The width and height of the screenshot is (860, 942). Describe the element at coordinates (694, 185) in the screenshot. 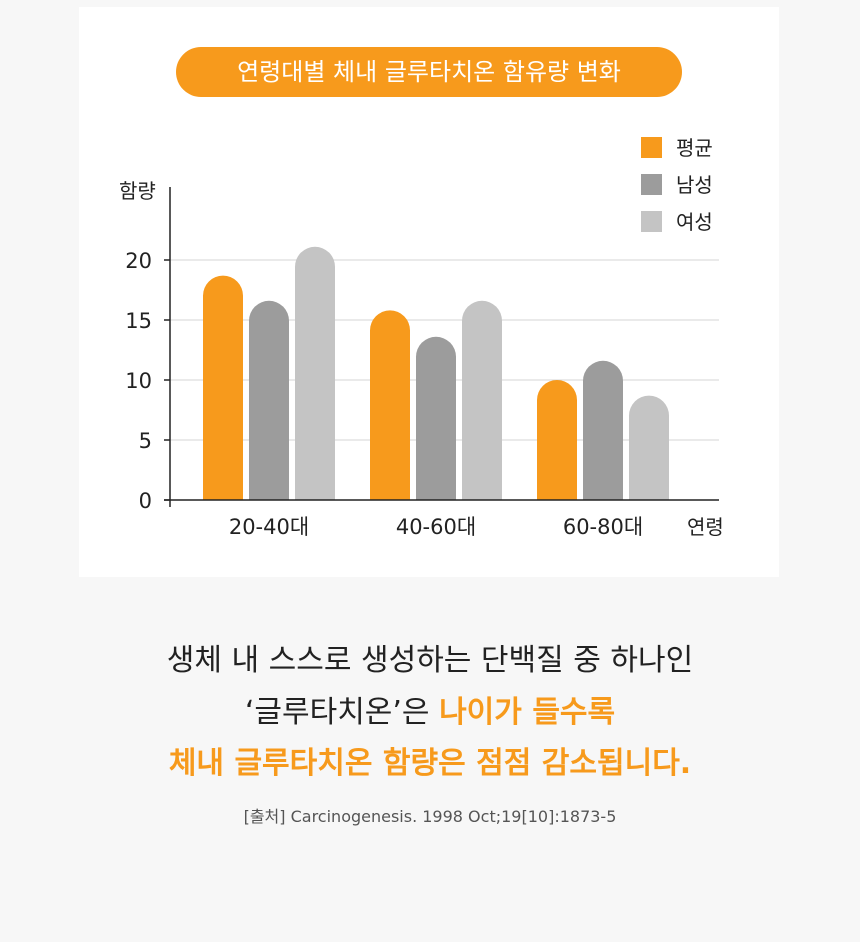

I see `legend-label: 남성` at that location.